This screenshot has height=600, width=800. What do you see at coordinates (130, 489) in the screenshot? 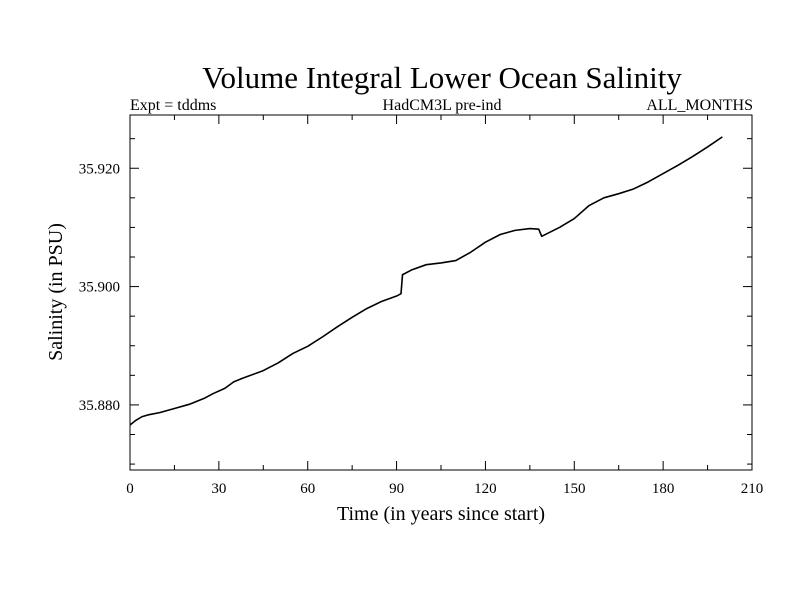
I see `x-tick-label: 0` at bounding box center [130, 489].